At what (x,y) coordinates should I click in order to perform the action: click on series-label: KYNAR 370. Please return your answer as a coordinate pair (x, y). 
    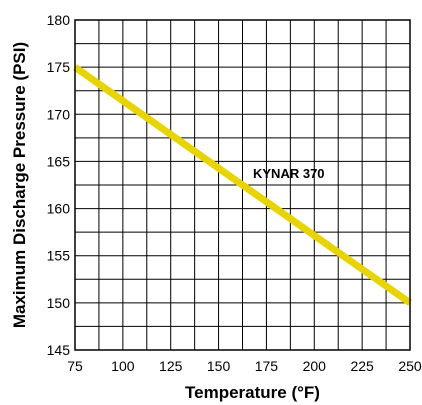
    Looking at the image, I should click on (289, 173).